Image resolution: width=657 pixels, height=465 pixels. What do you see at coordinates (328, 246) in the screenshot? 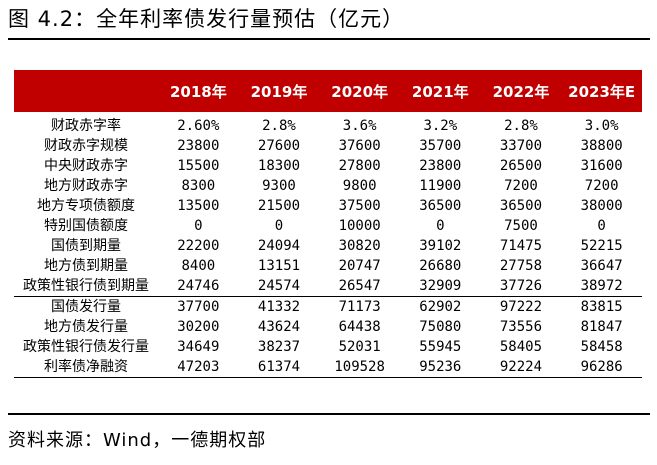
I see `table-row: 国债到期量 22200 24094 30820 39102 71475 52215` at bounding box center [328, 246].